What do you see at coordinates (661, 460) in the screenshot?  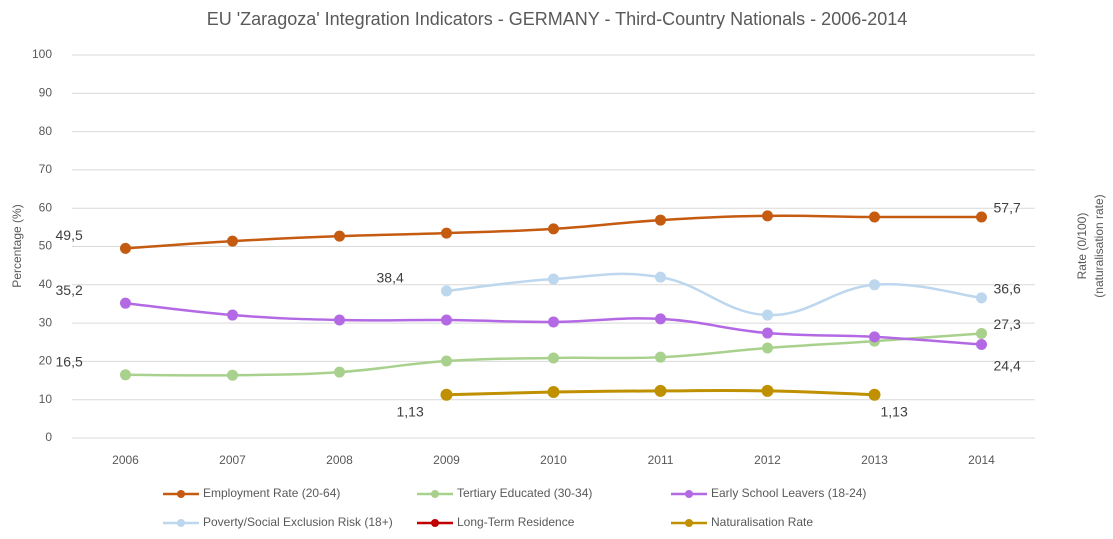 I see `x-tick-label: 2011` at bounding box center [661, 460].